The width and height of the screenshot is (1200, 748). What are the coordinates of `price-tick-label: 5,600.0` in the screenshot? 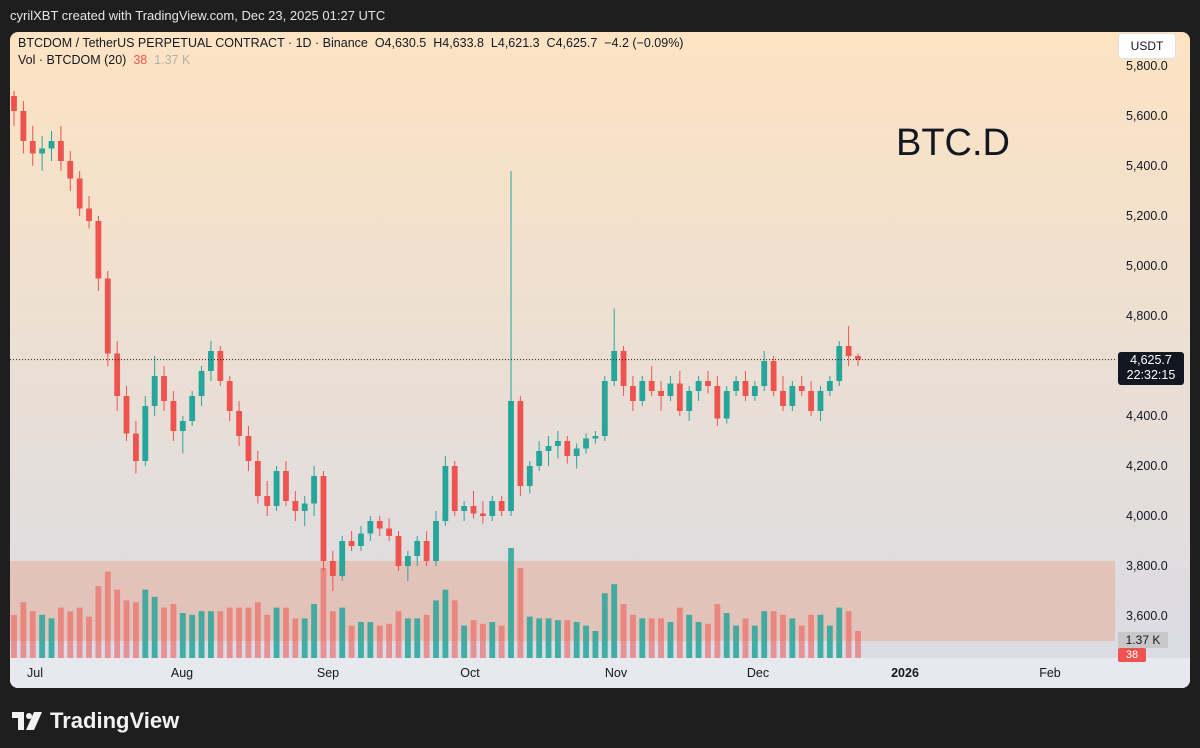 It's located at (1147, 116).